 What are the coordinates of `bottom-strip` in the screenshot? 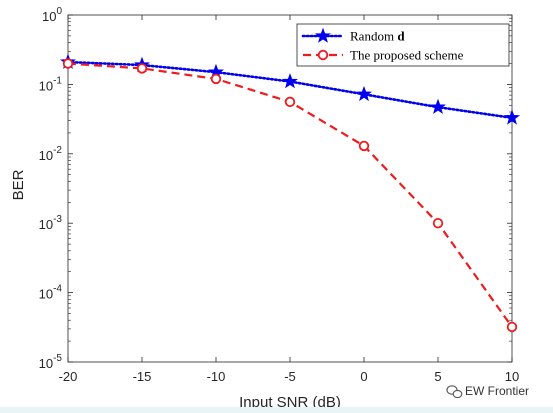 It's located at (276, 410).